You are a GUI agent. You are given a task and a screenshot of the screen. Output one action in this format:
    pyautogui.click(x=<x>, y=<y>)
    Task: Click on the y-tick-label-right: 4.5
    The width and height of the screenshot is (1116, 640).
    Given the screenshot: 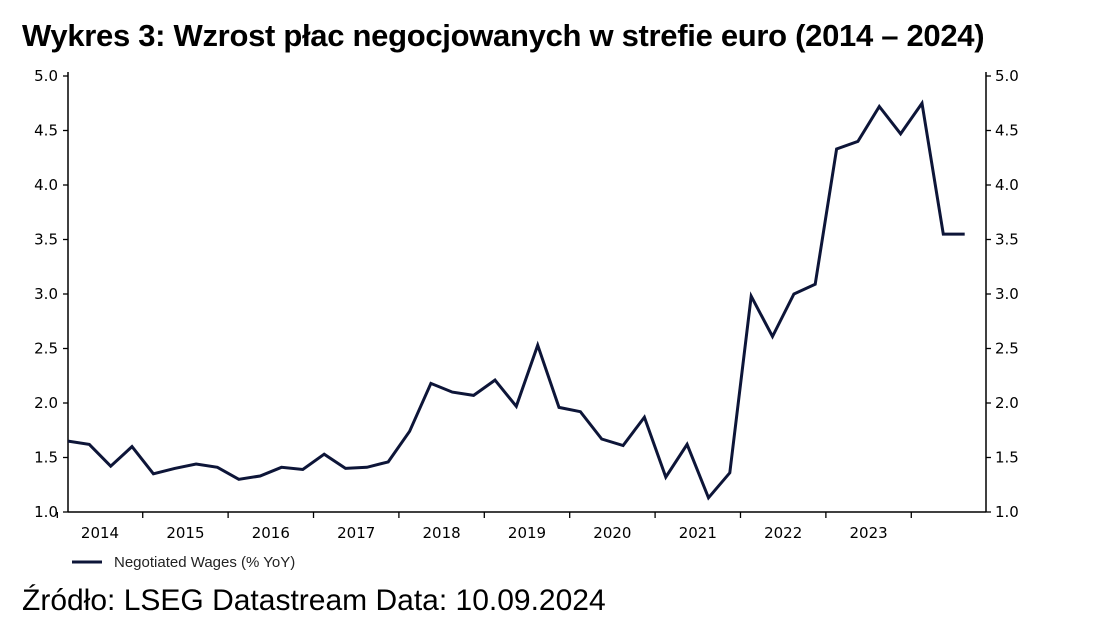 What is the action you would take?
    pyautogui.click(x=1007, y=131)
    